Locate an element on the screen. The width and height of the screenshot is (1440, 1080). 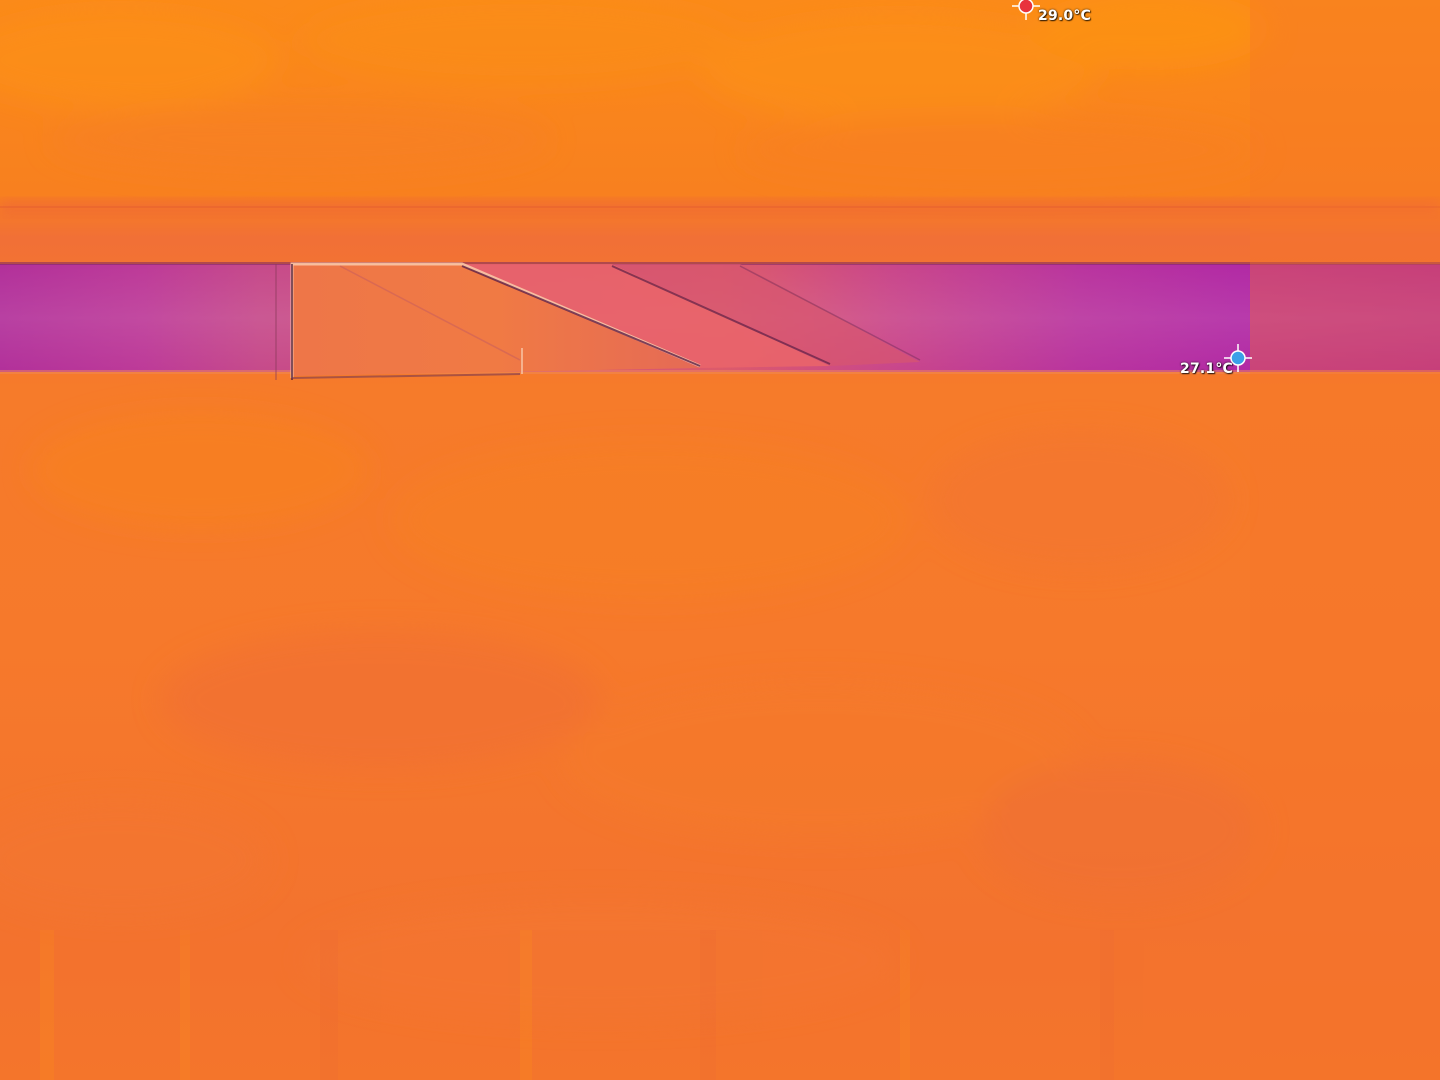
cold-spot-temperature: 27.1°C is located at coordinates (1207, 369).